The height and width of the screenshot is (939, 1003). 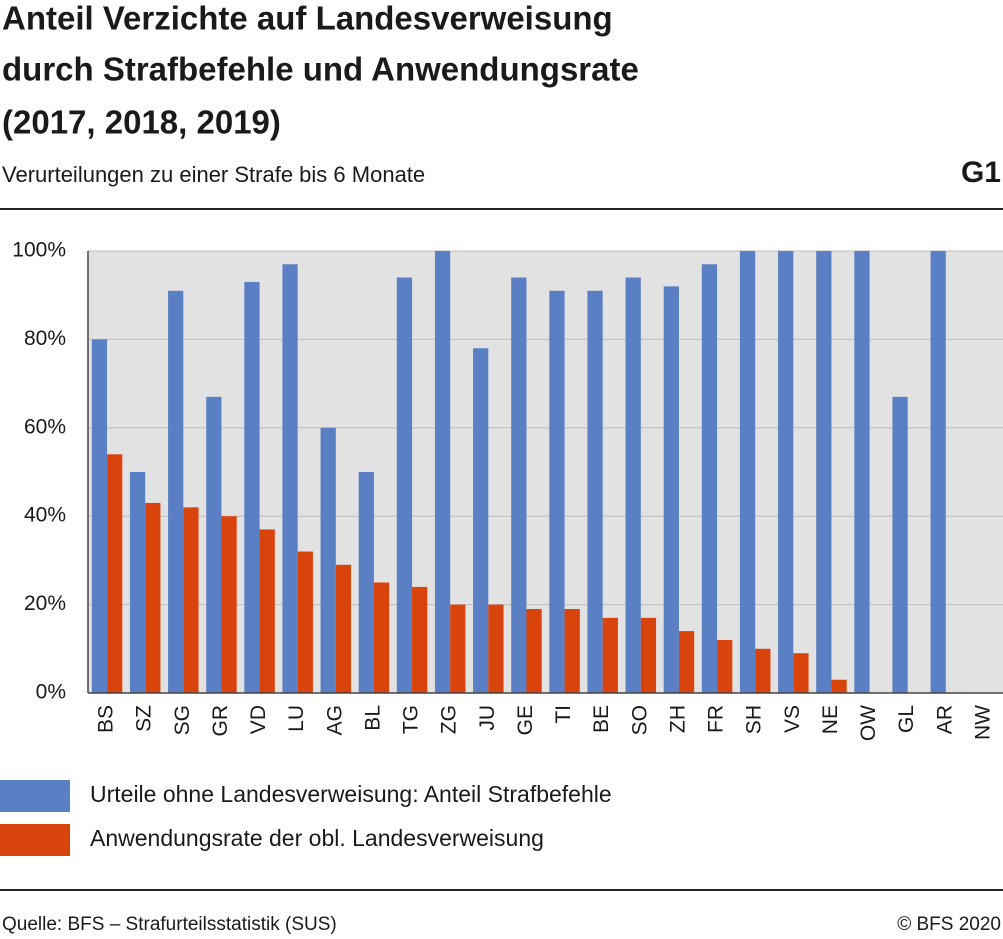 What do you see at coordinates (982, 722) in the screenshot?
I see `x-tick-label: NW` at bounding box center [982, 722].